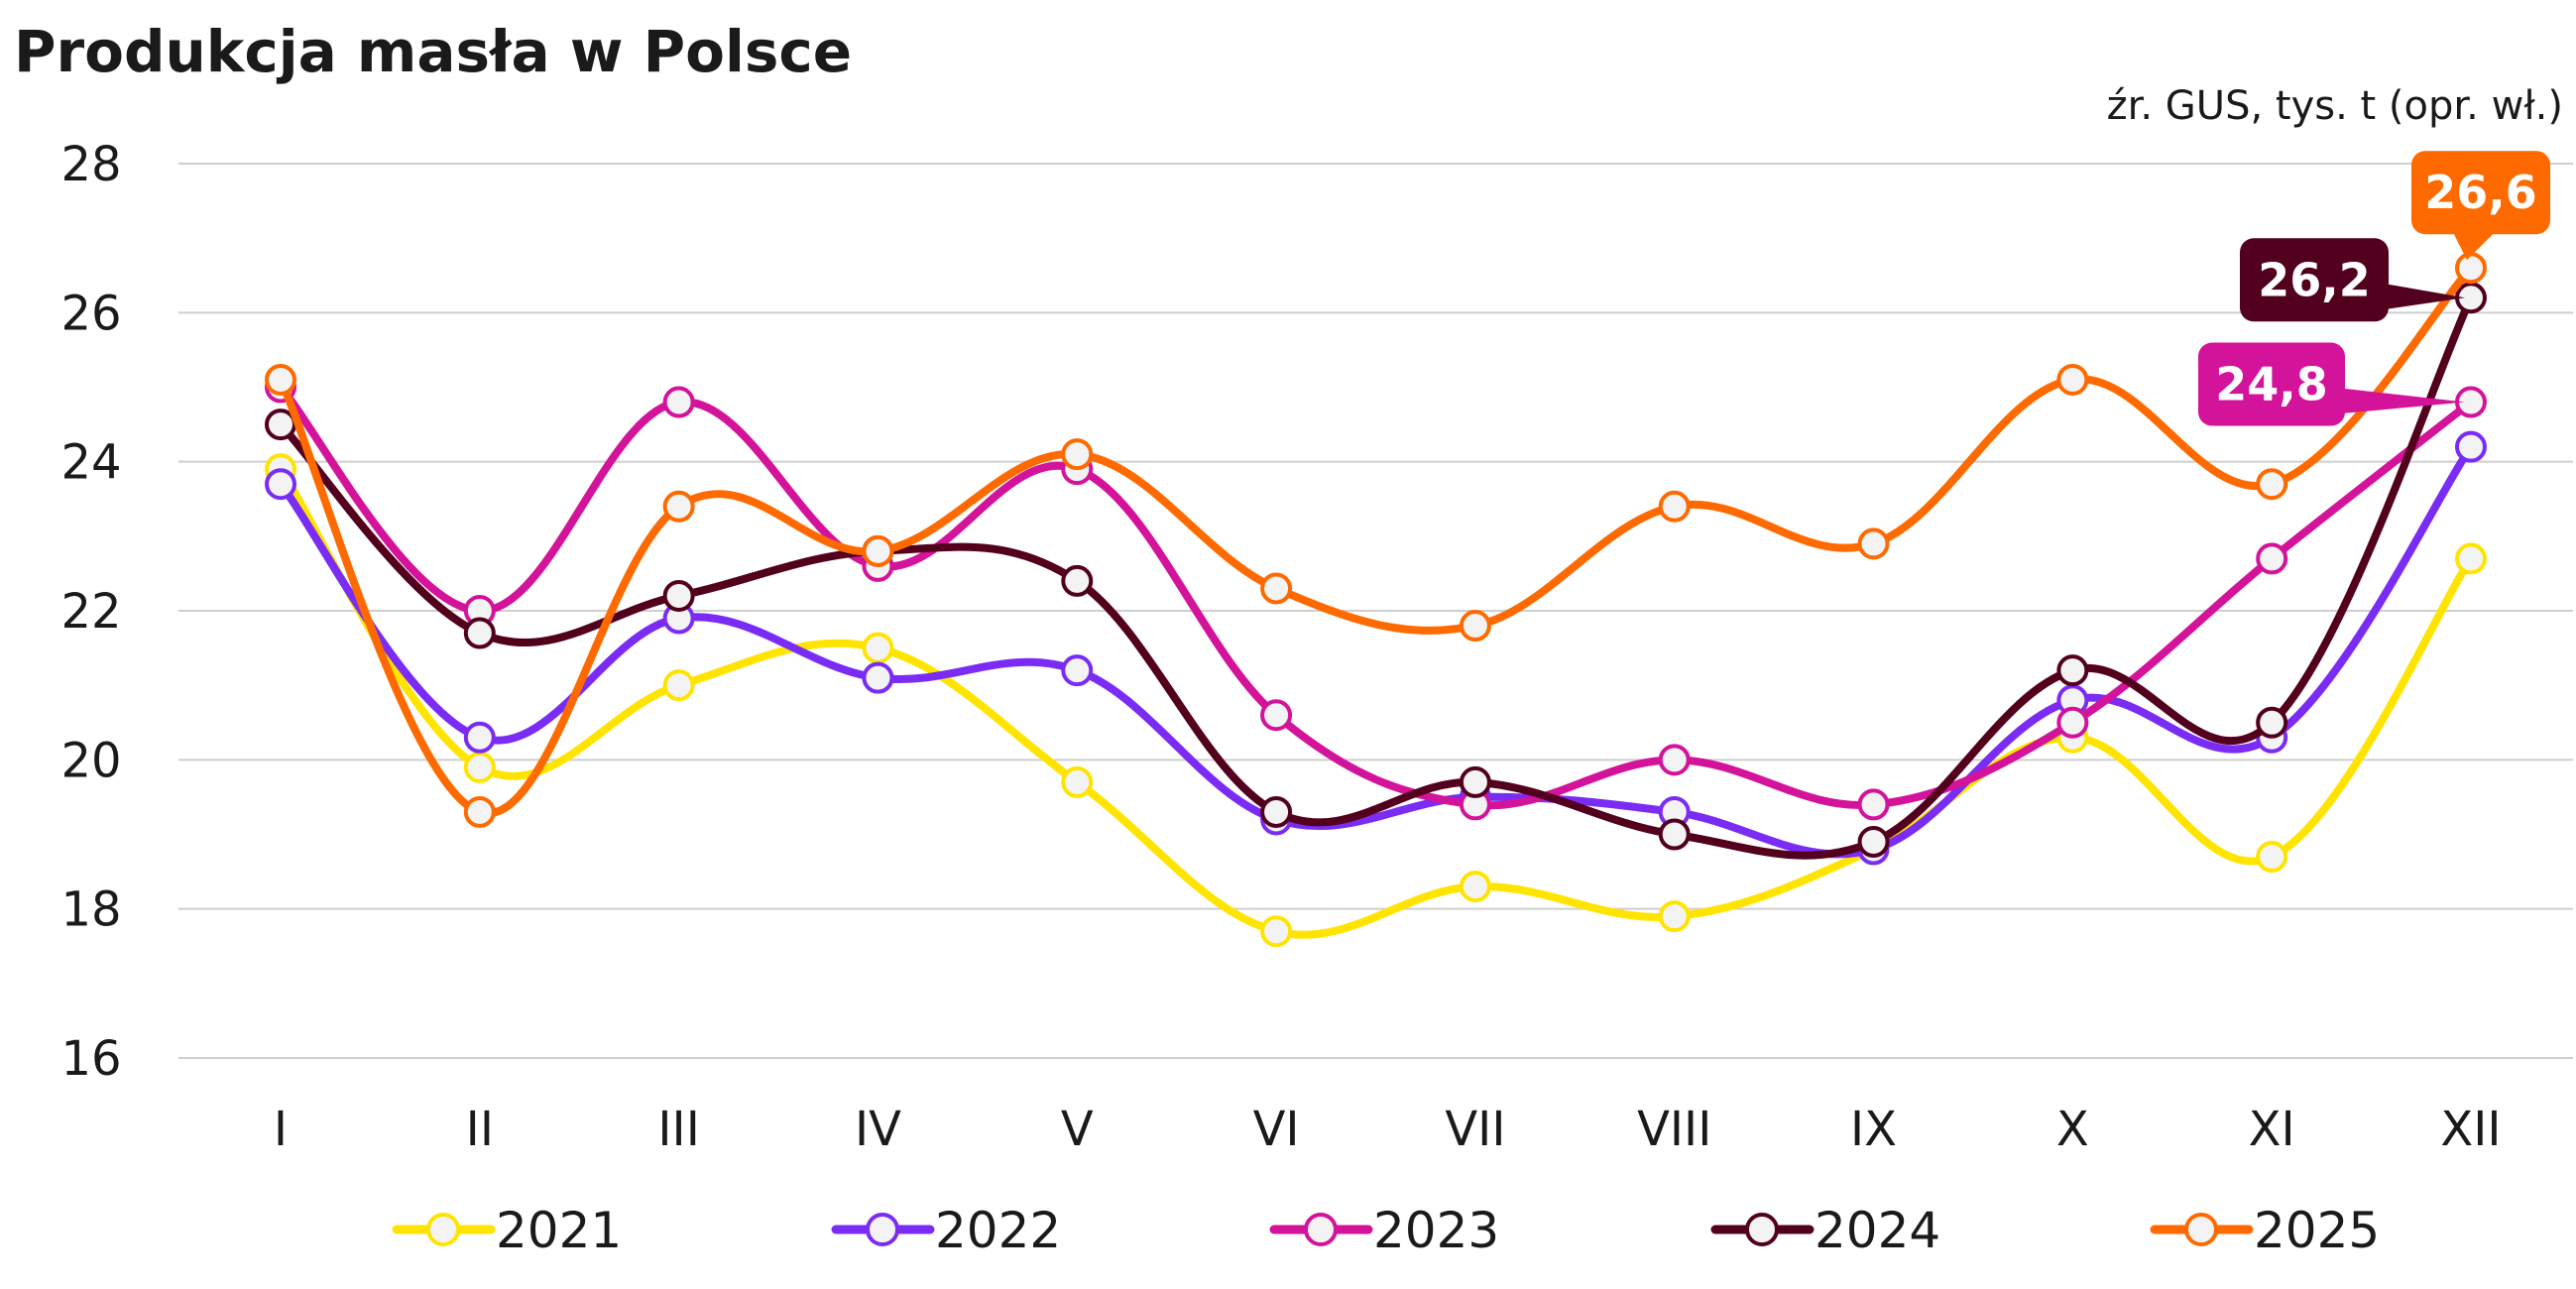  What do you see at coordinates (433, 51) in the screenshot?
I see `chart-title: Produkcja masła w Polsce` at bounding box center [433, 51].